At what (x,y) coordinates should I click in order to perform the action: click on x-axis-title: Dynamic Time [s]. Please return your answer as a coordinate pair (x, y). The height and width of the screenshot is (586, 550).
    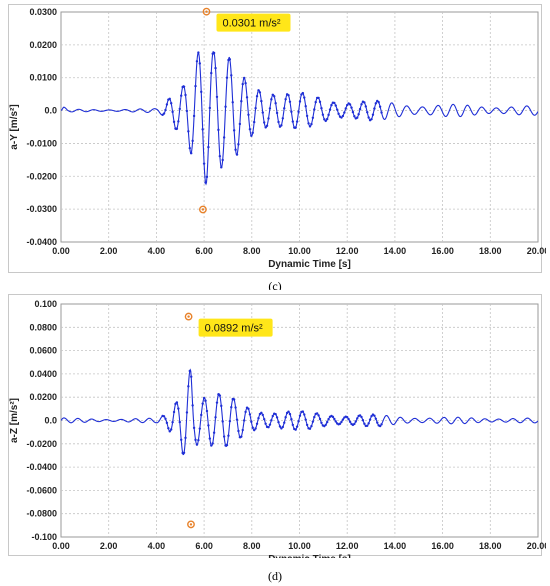
    Looking at the image, I should click on (309, 556).